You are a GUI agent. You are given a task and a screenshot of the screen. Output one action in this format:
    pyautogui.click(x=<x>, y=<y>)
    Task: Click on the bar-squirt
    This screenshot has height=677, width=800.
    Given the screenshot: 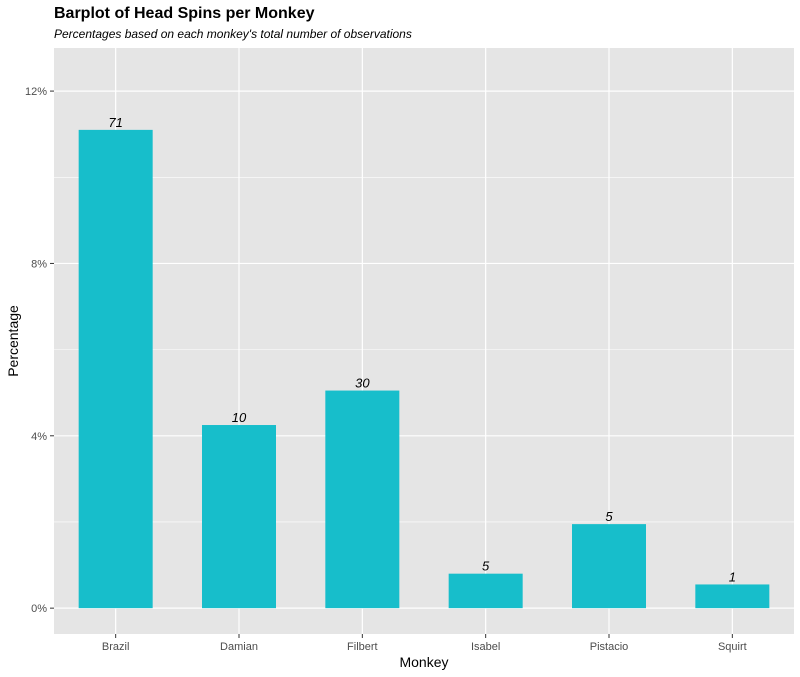 What is the action you would take?
    pyautogui.click(x=732, y=596)
    